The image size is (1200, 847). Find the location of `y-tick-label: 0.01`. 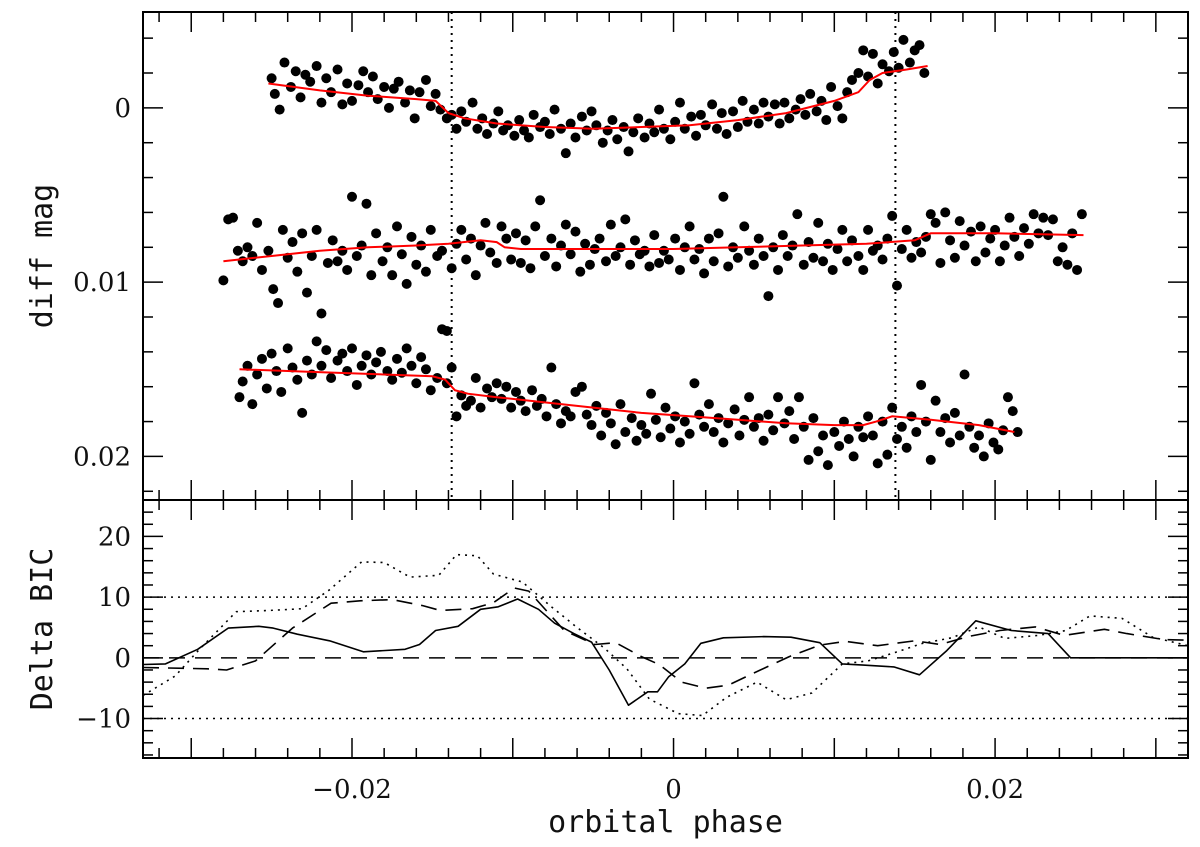

y-tick-label: 0.01 is located at coordinates (102, 283).